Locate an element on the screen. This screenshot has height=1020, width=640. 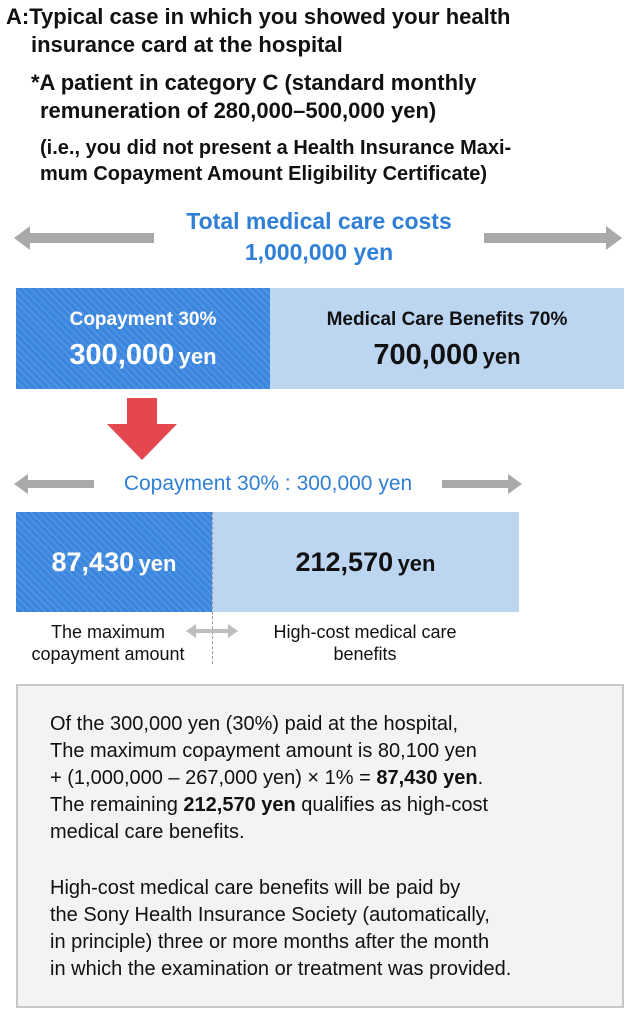
max-copay-amount-row: 87,430 yen is located at coordinates (114, 564).